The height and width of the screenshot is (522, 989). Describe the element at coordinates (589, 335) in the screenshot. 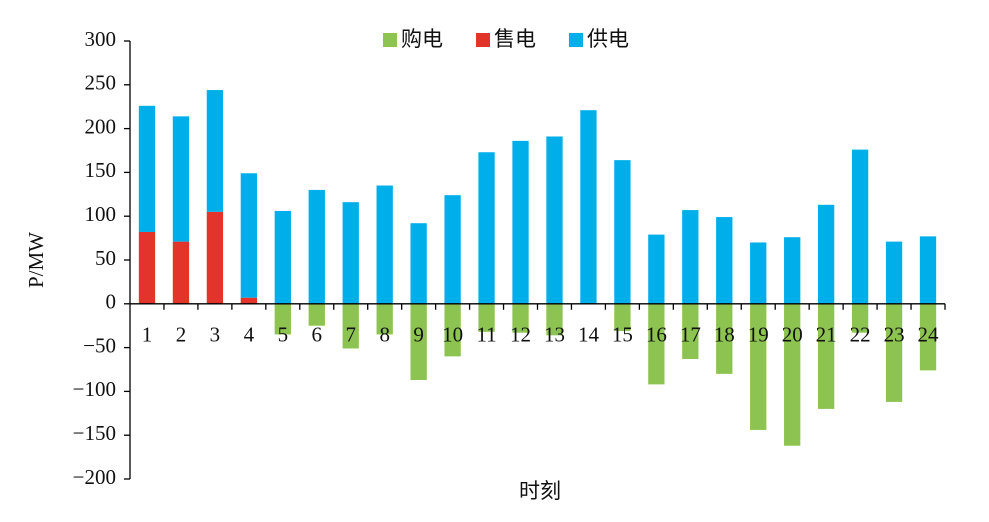

I see `x-tick-label: 14` at that location.